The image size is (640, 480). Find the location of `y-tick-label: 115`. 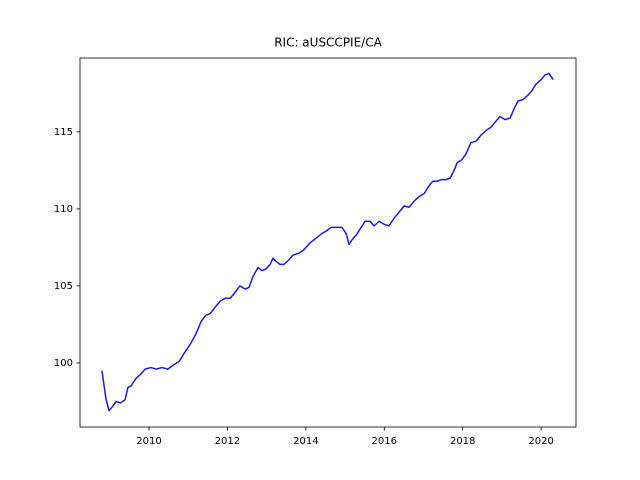

y-tick-label: 115 is located at coordinates (63, 132).